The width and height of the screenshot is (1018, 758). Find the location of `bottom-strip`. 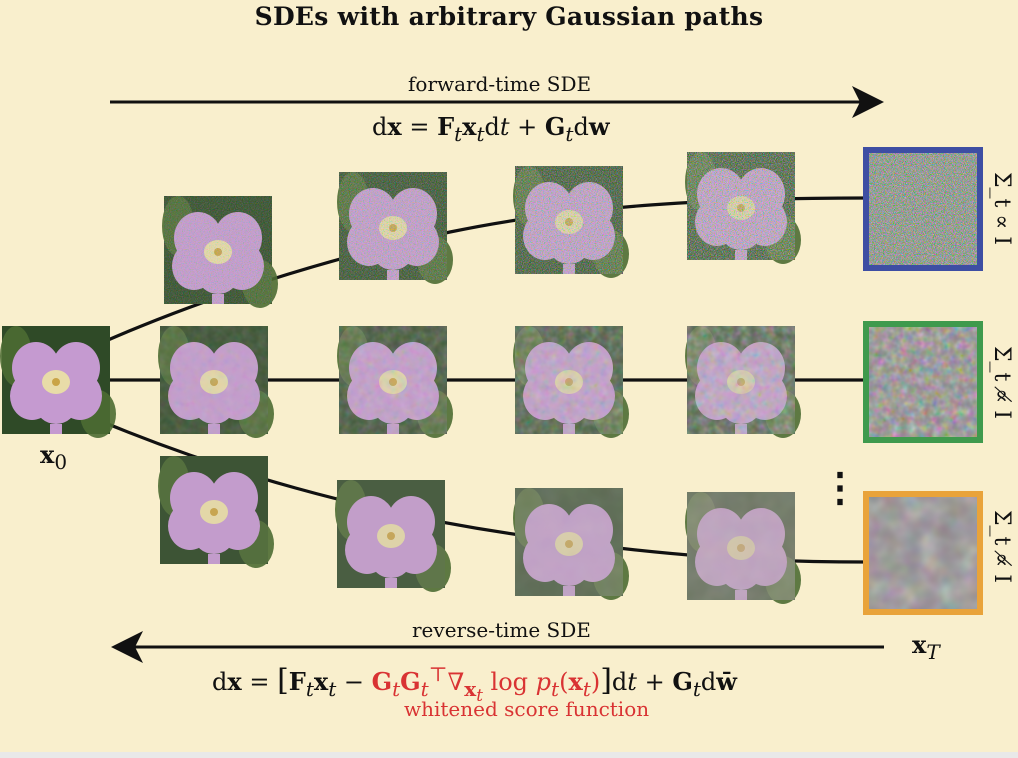

bottom-strip is located at coordinates (509, 755).